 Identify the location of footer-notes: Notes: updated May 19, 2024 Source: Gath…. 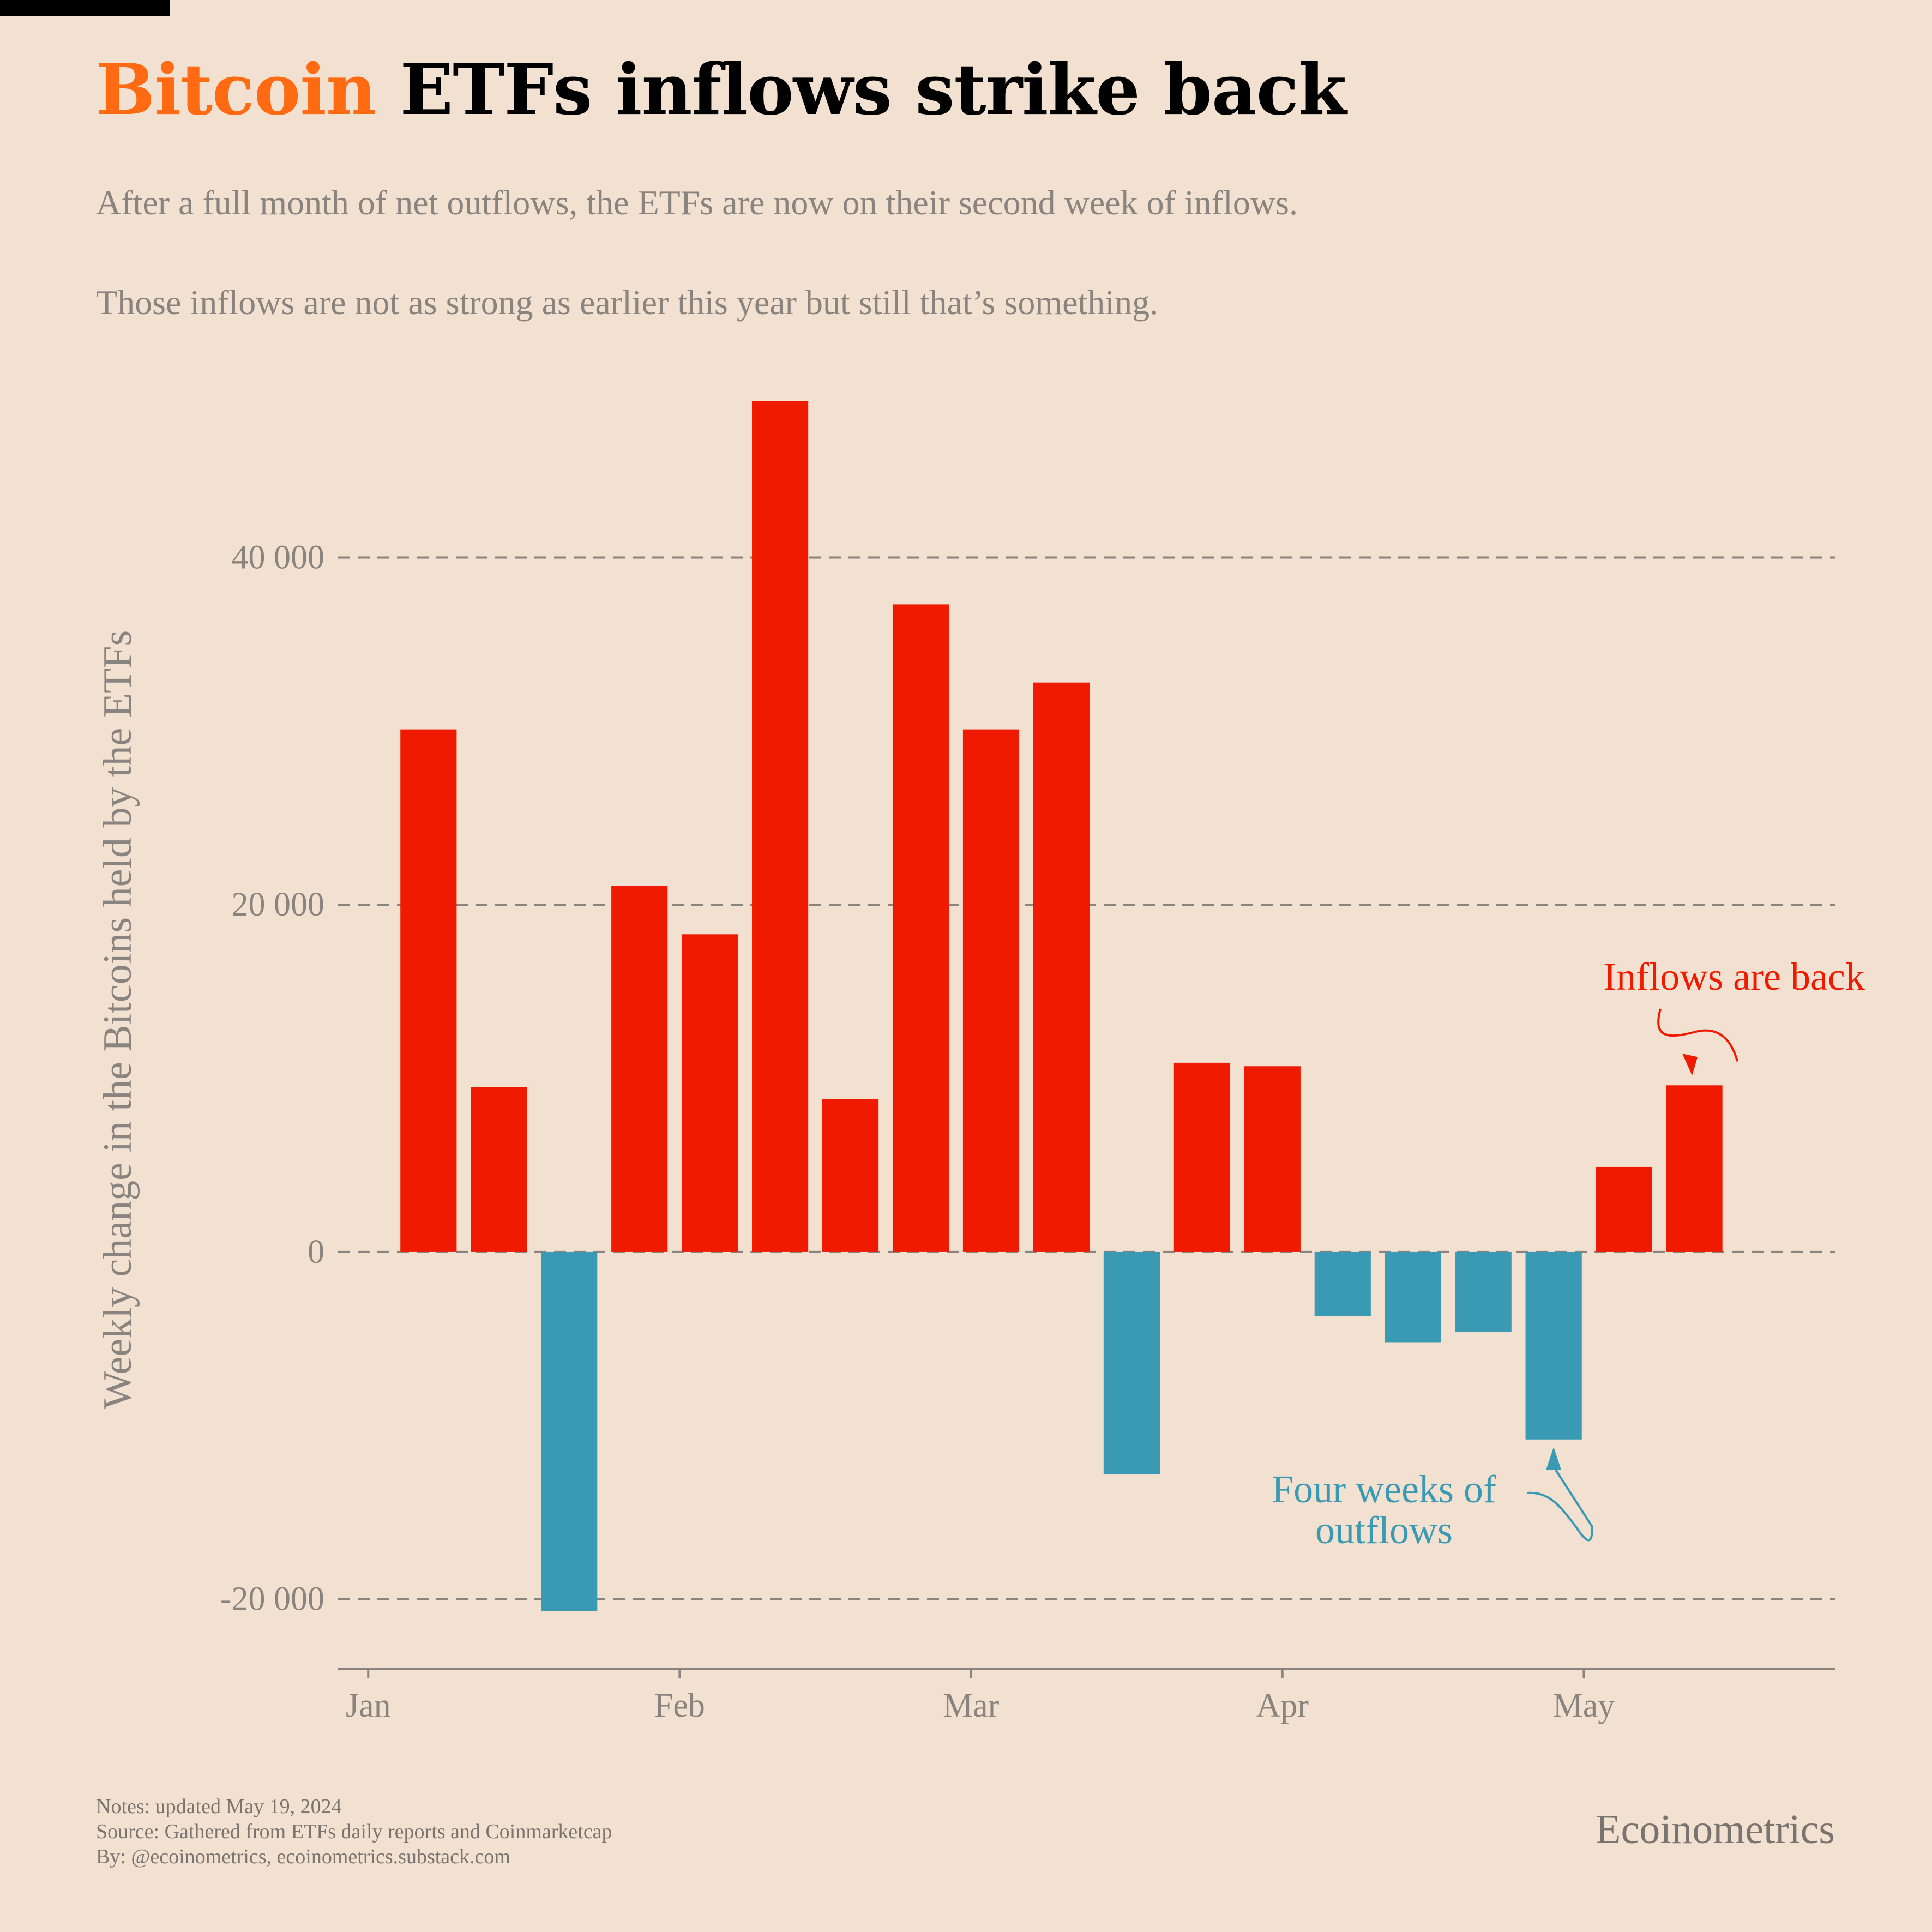
(354, 1831).